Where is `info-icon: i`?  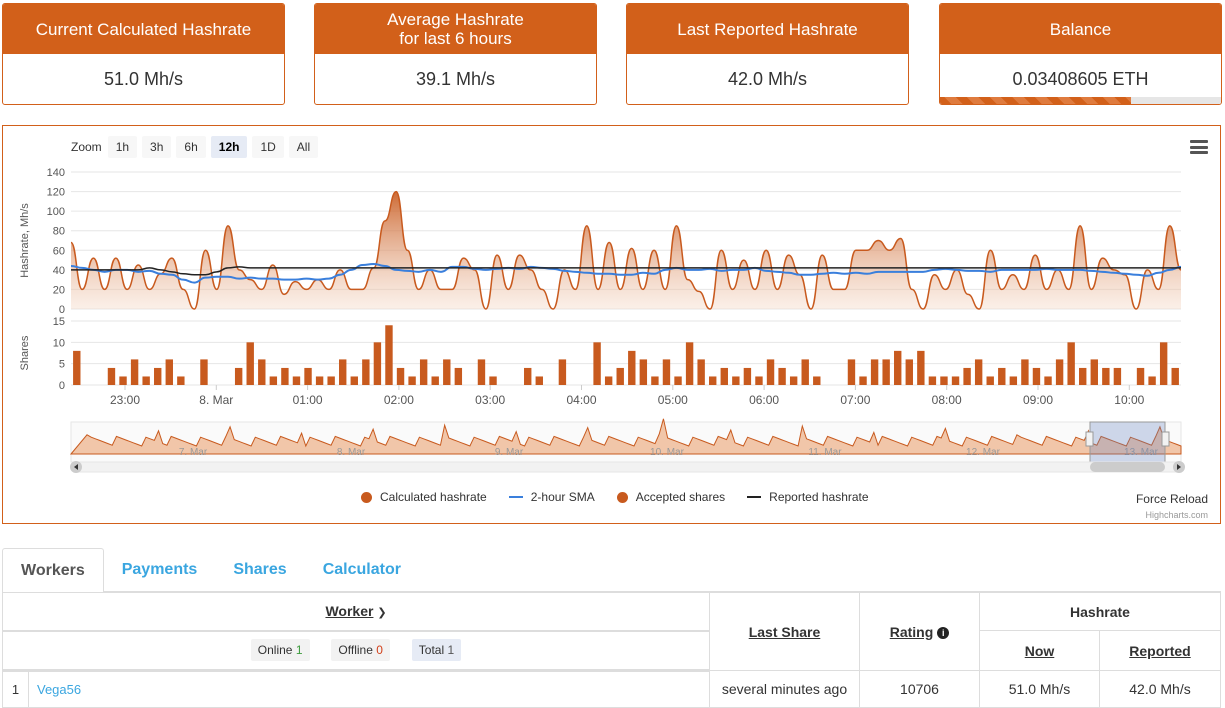
info-icon: i is located at coordinates (943, 632).